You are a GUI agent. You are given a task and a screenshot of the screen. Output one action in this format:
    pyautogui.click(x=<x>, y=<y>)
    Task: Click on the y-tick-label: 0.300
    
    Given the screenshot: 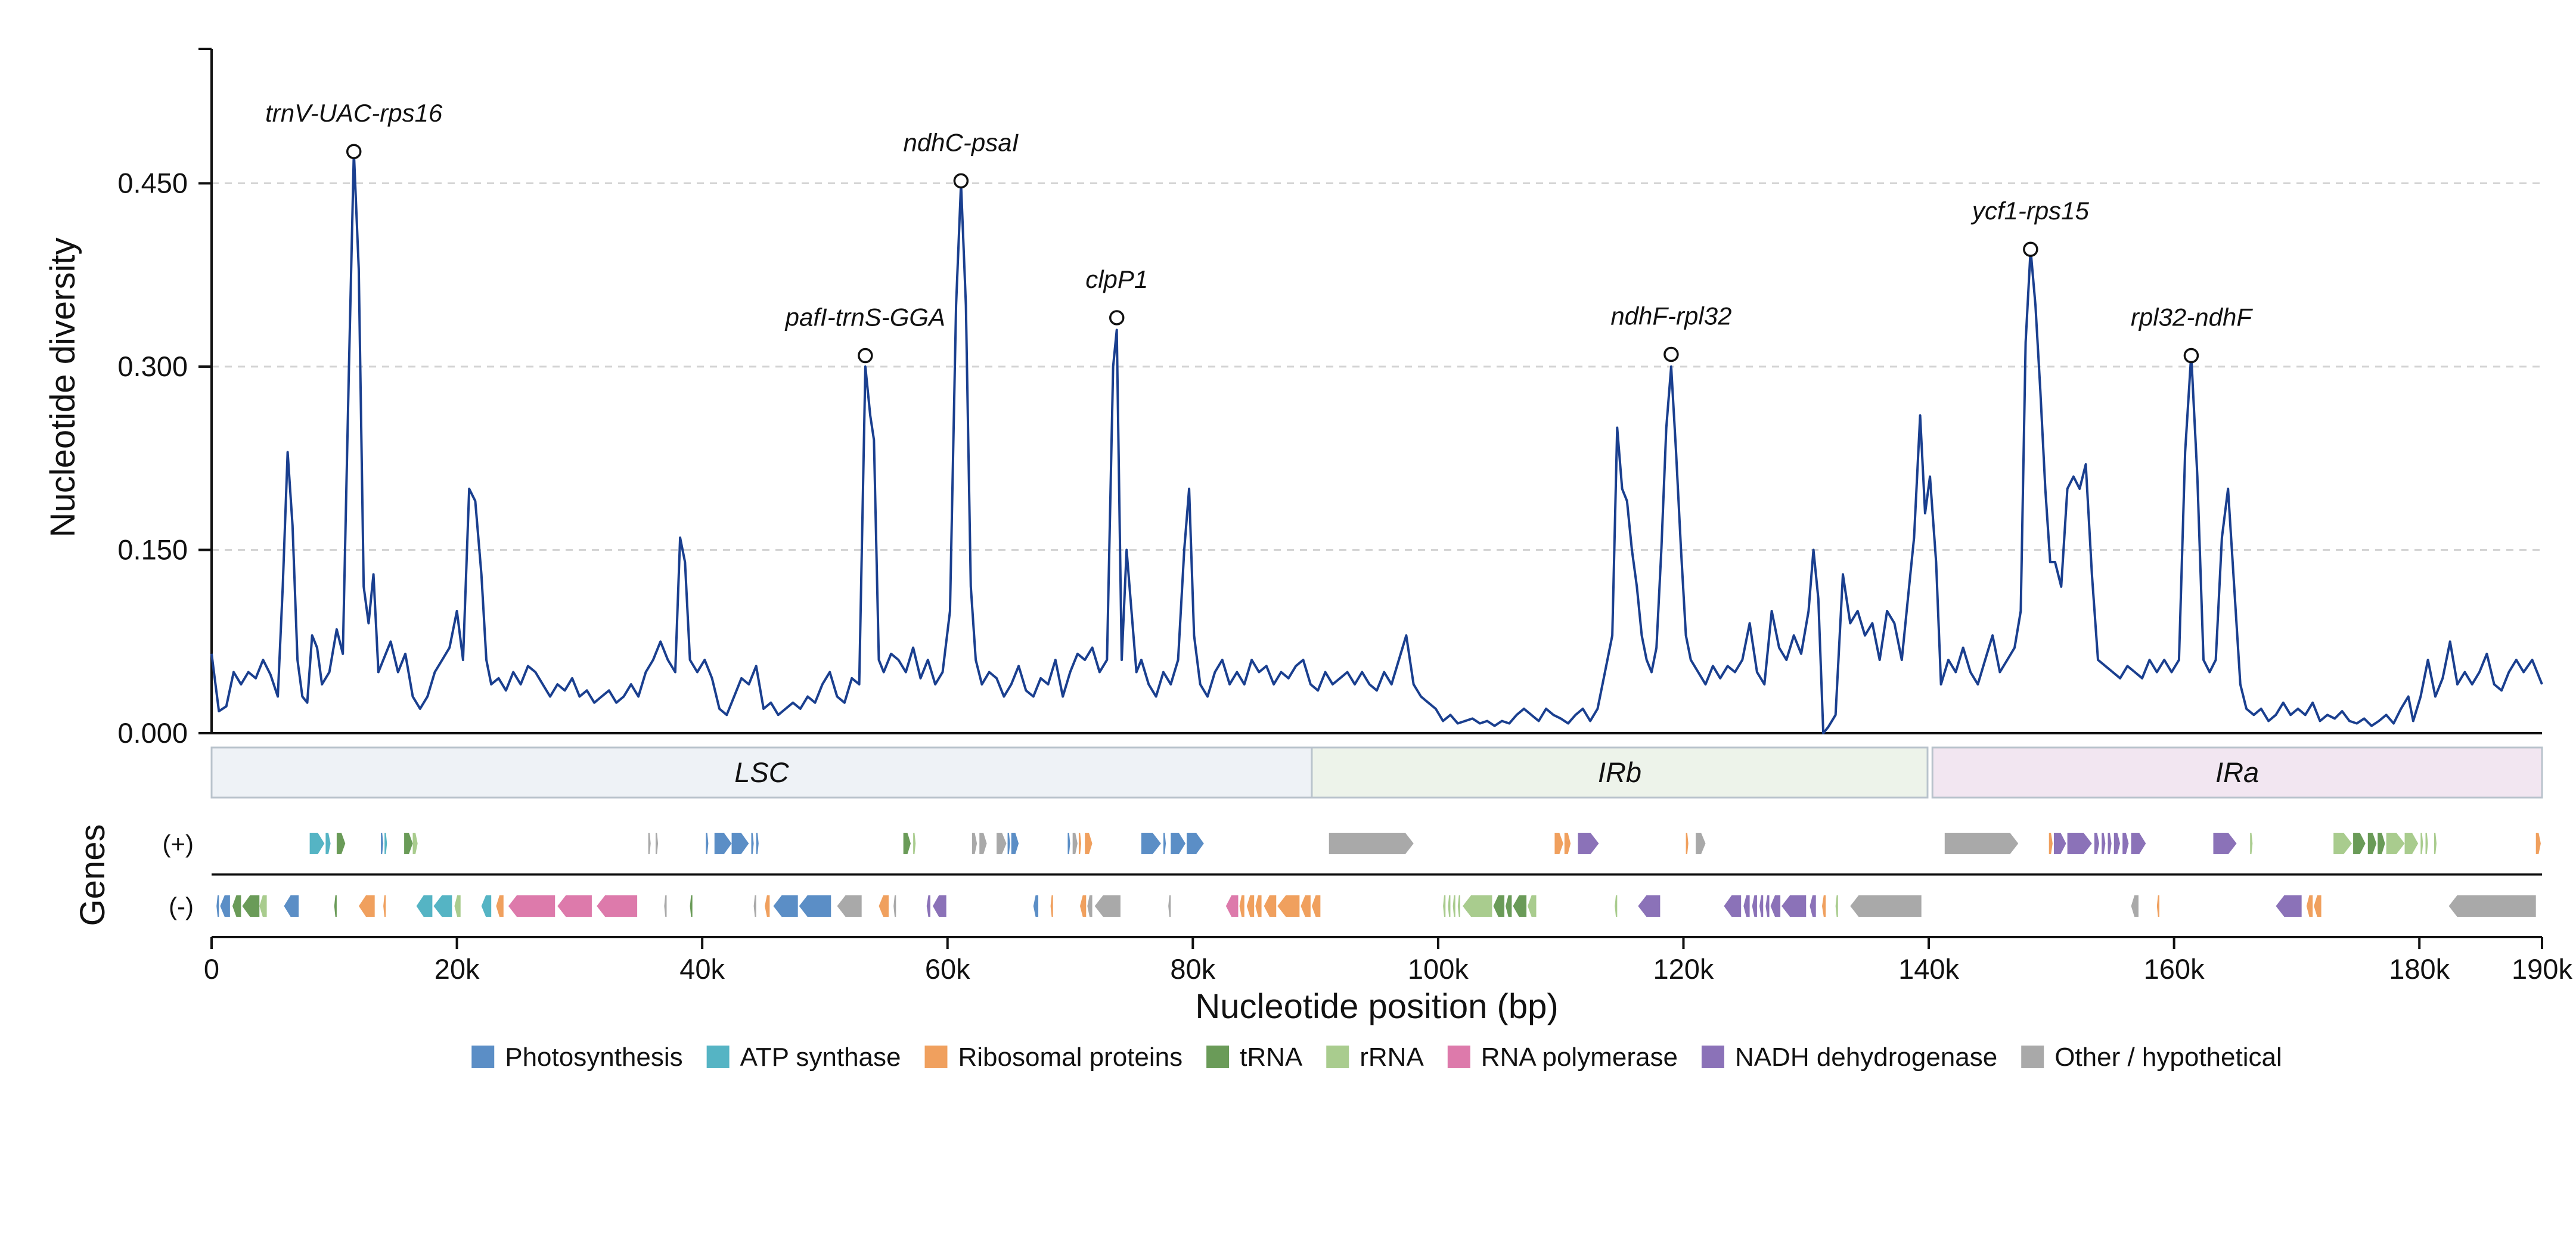 What is the action you would take?
    pyautogui.click(x=153, y=366)
    